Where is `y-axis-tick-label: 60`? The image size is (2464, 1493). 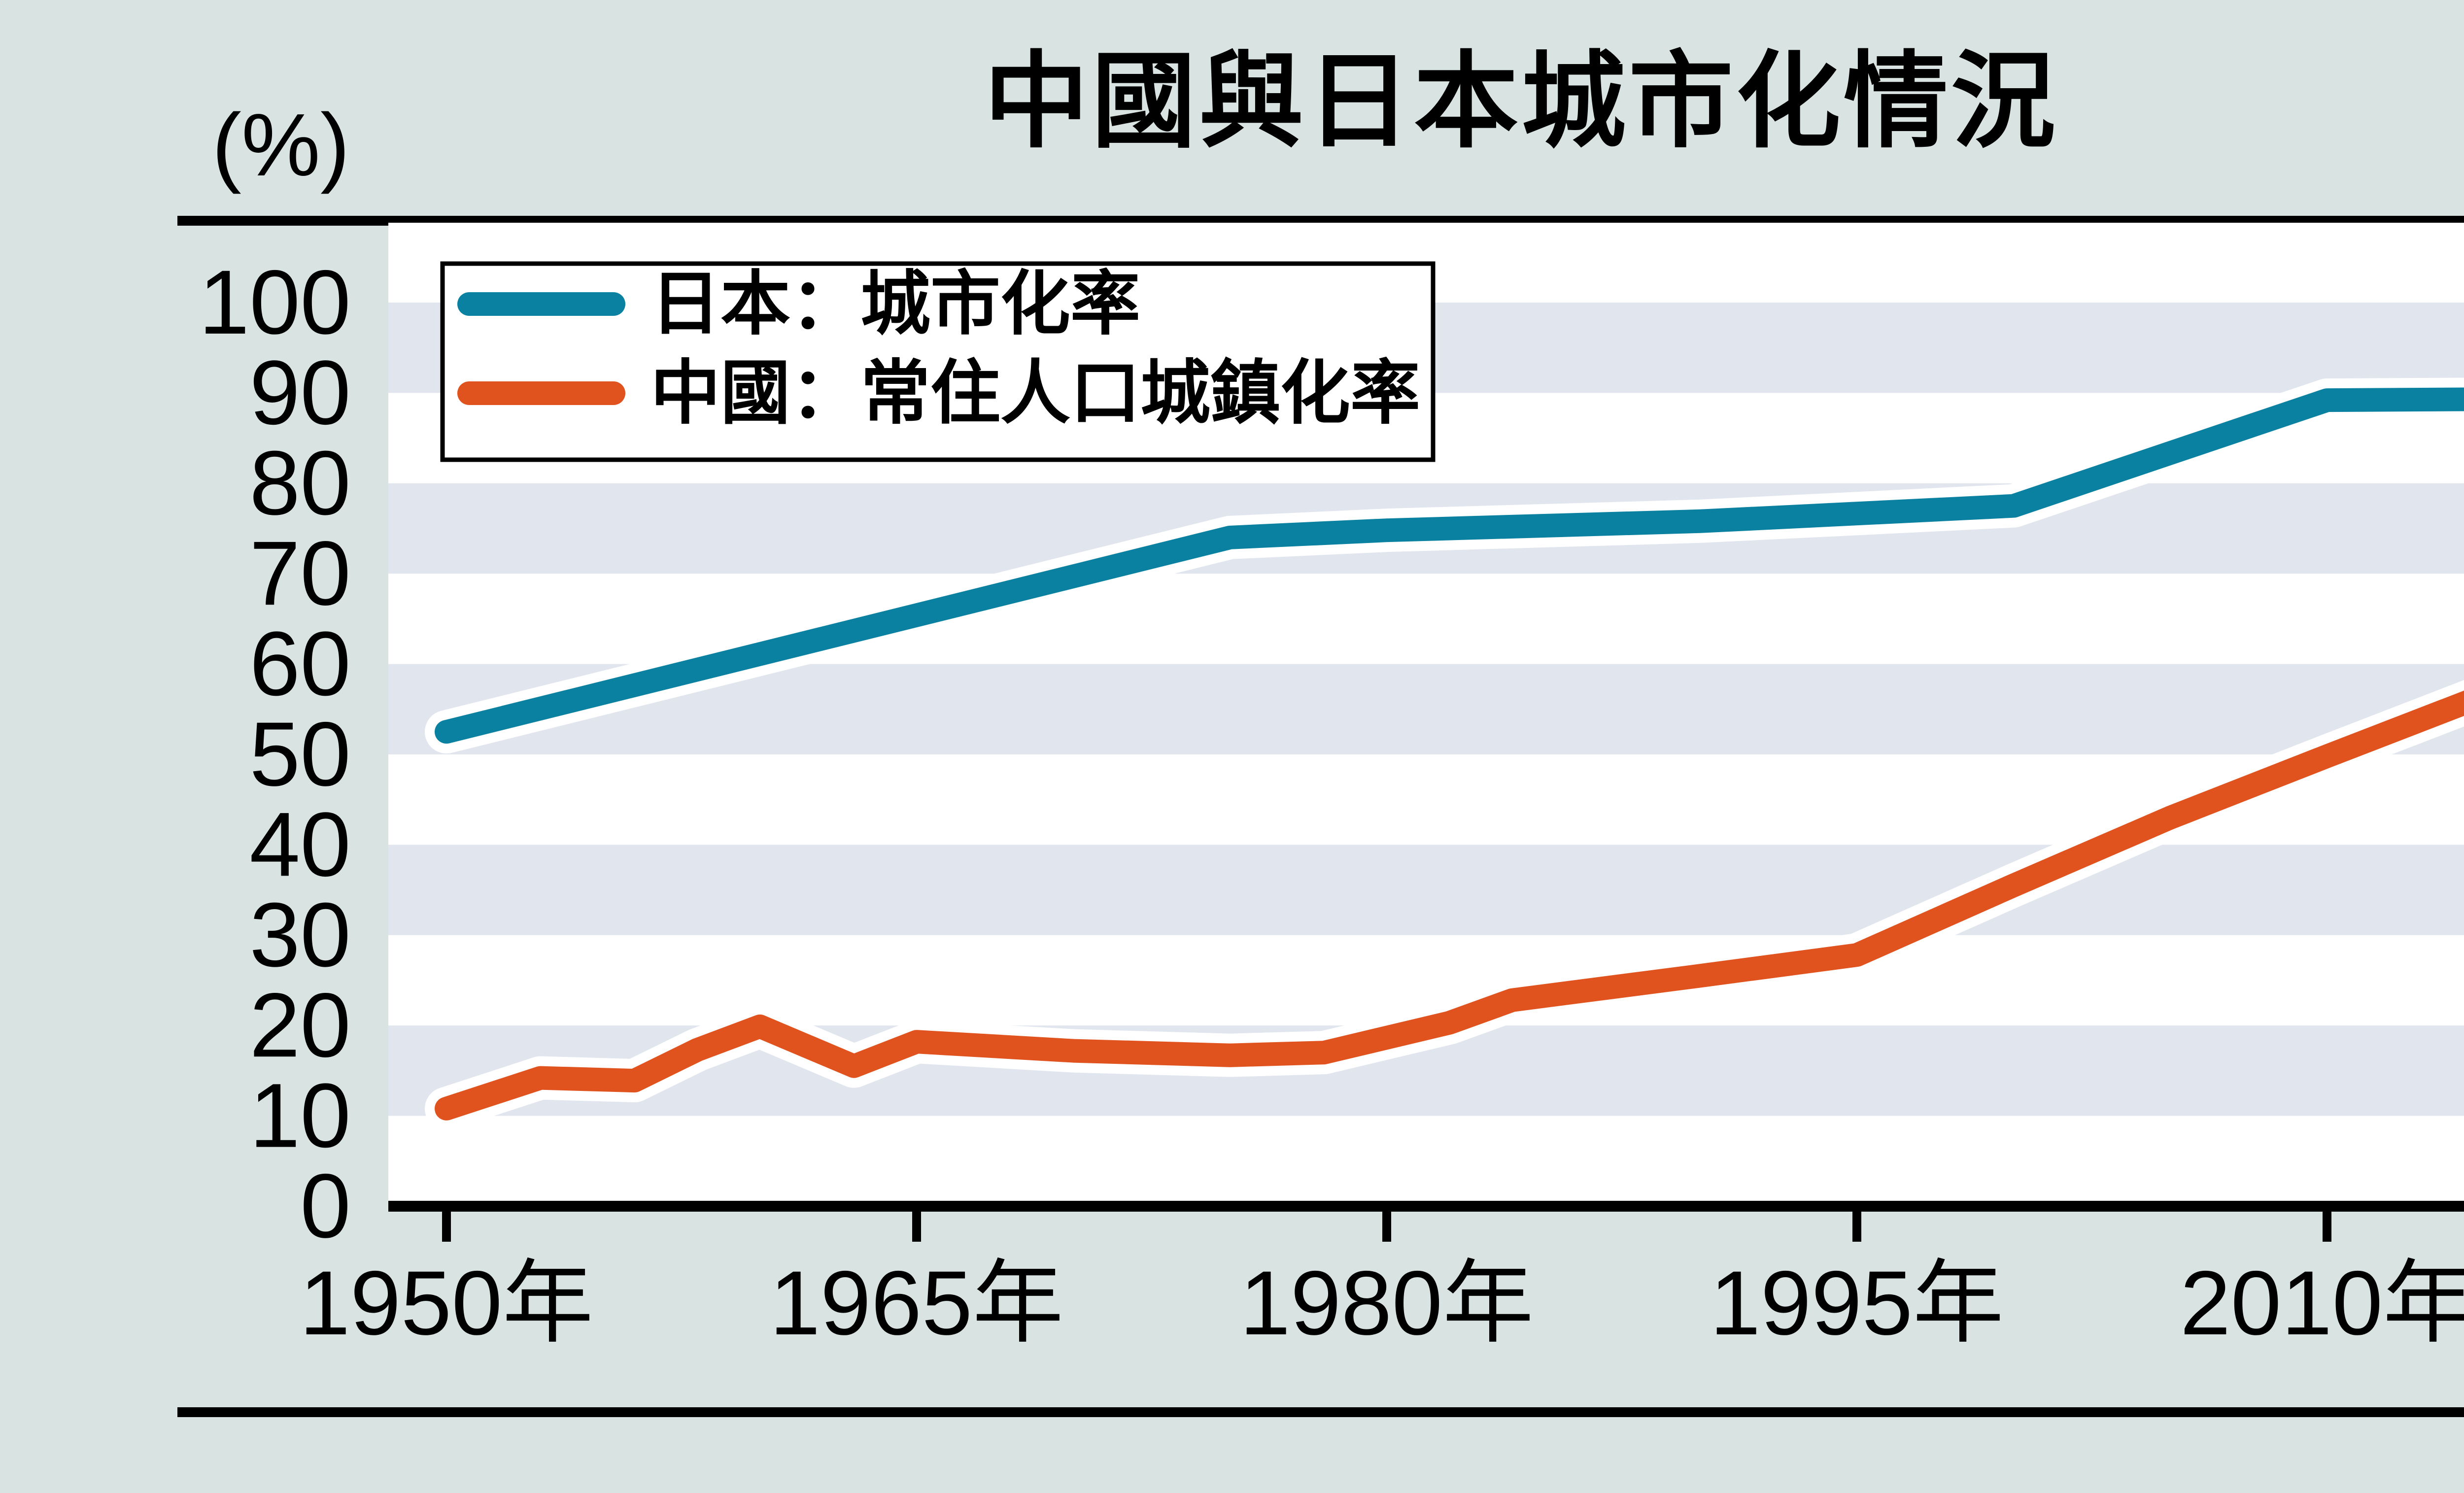 y-axis-tick-label: 60 is located at coordinates (300, 664).